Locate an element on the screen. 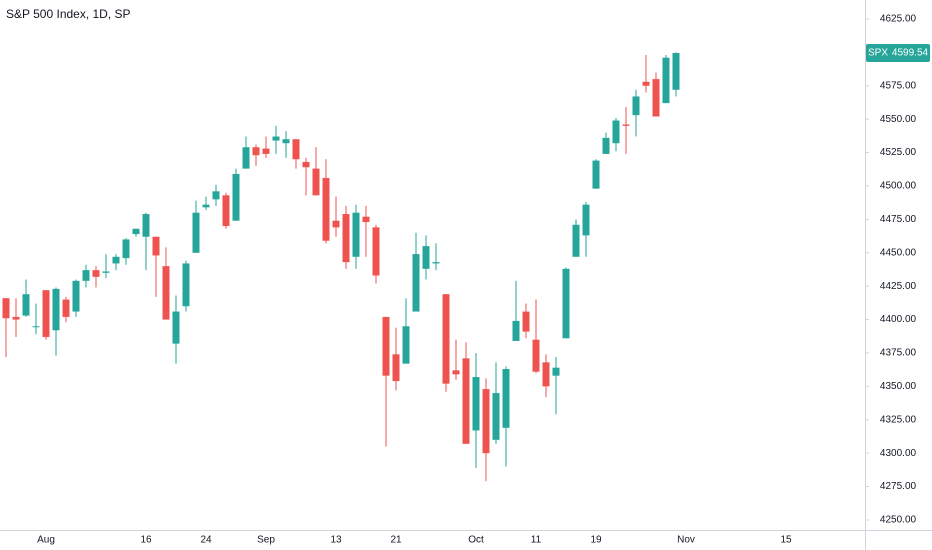 The width and height of the screenshot is (932, 550). x-tick-label: 13 is located at coordinates (336, 540).